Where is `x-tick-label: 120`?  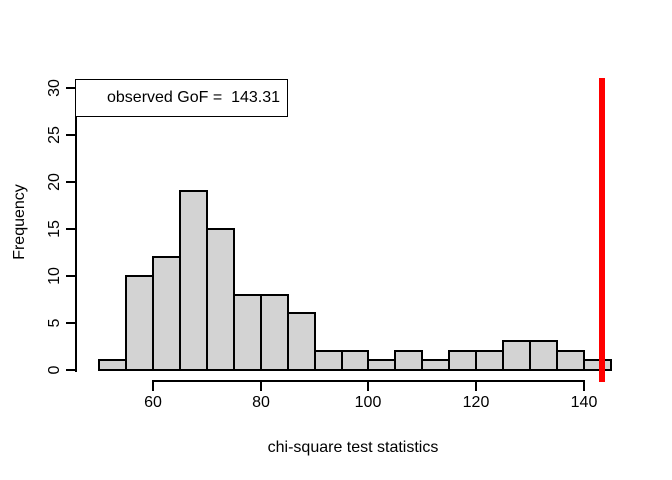
x-tick-label: 120 is located at coordinates (476, 402).